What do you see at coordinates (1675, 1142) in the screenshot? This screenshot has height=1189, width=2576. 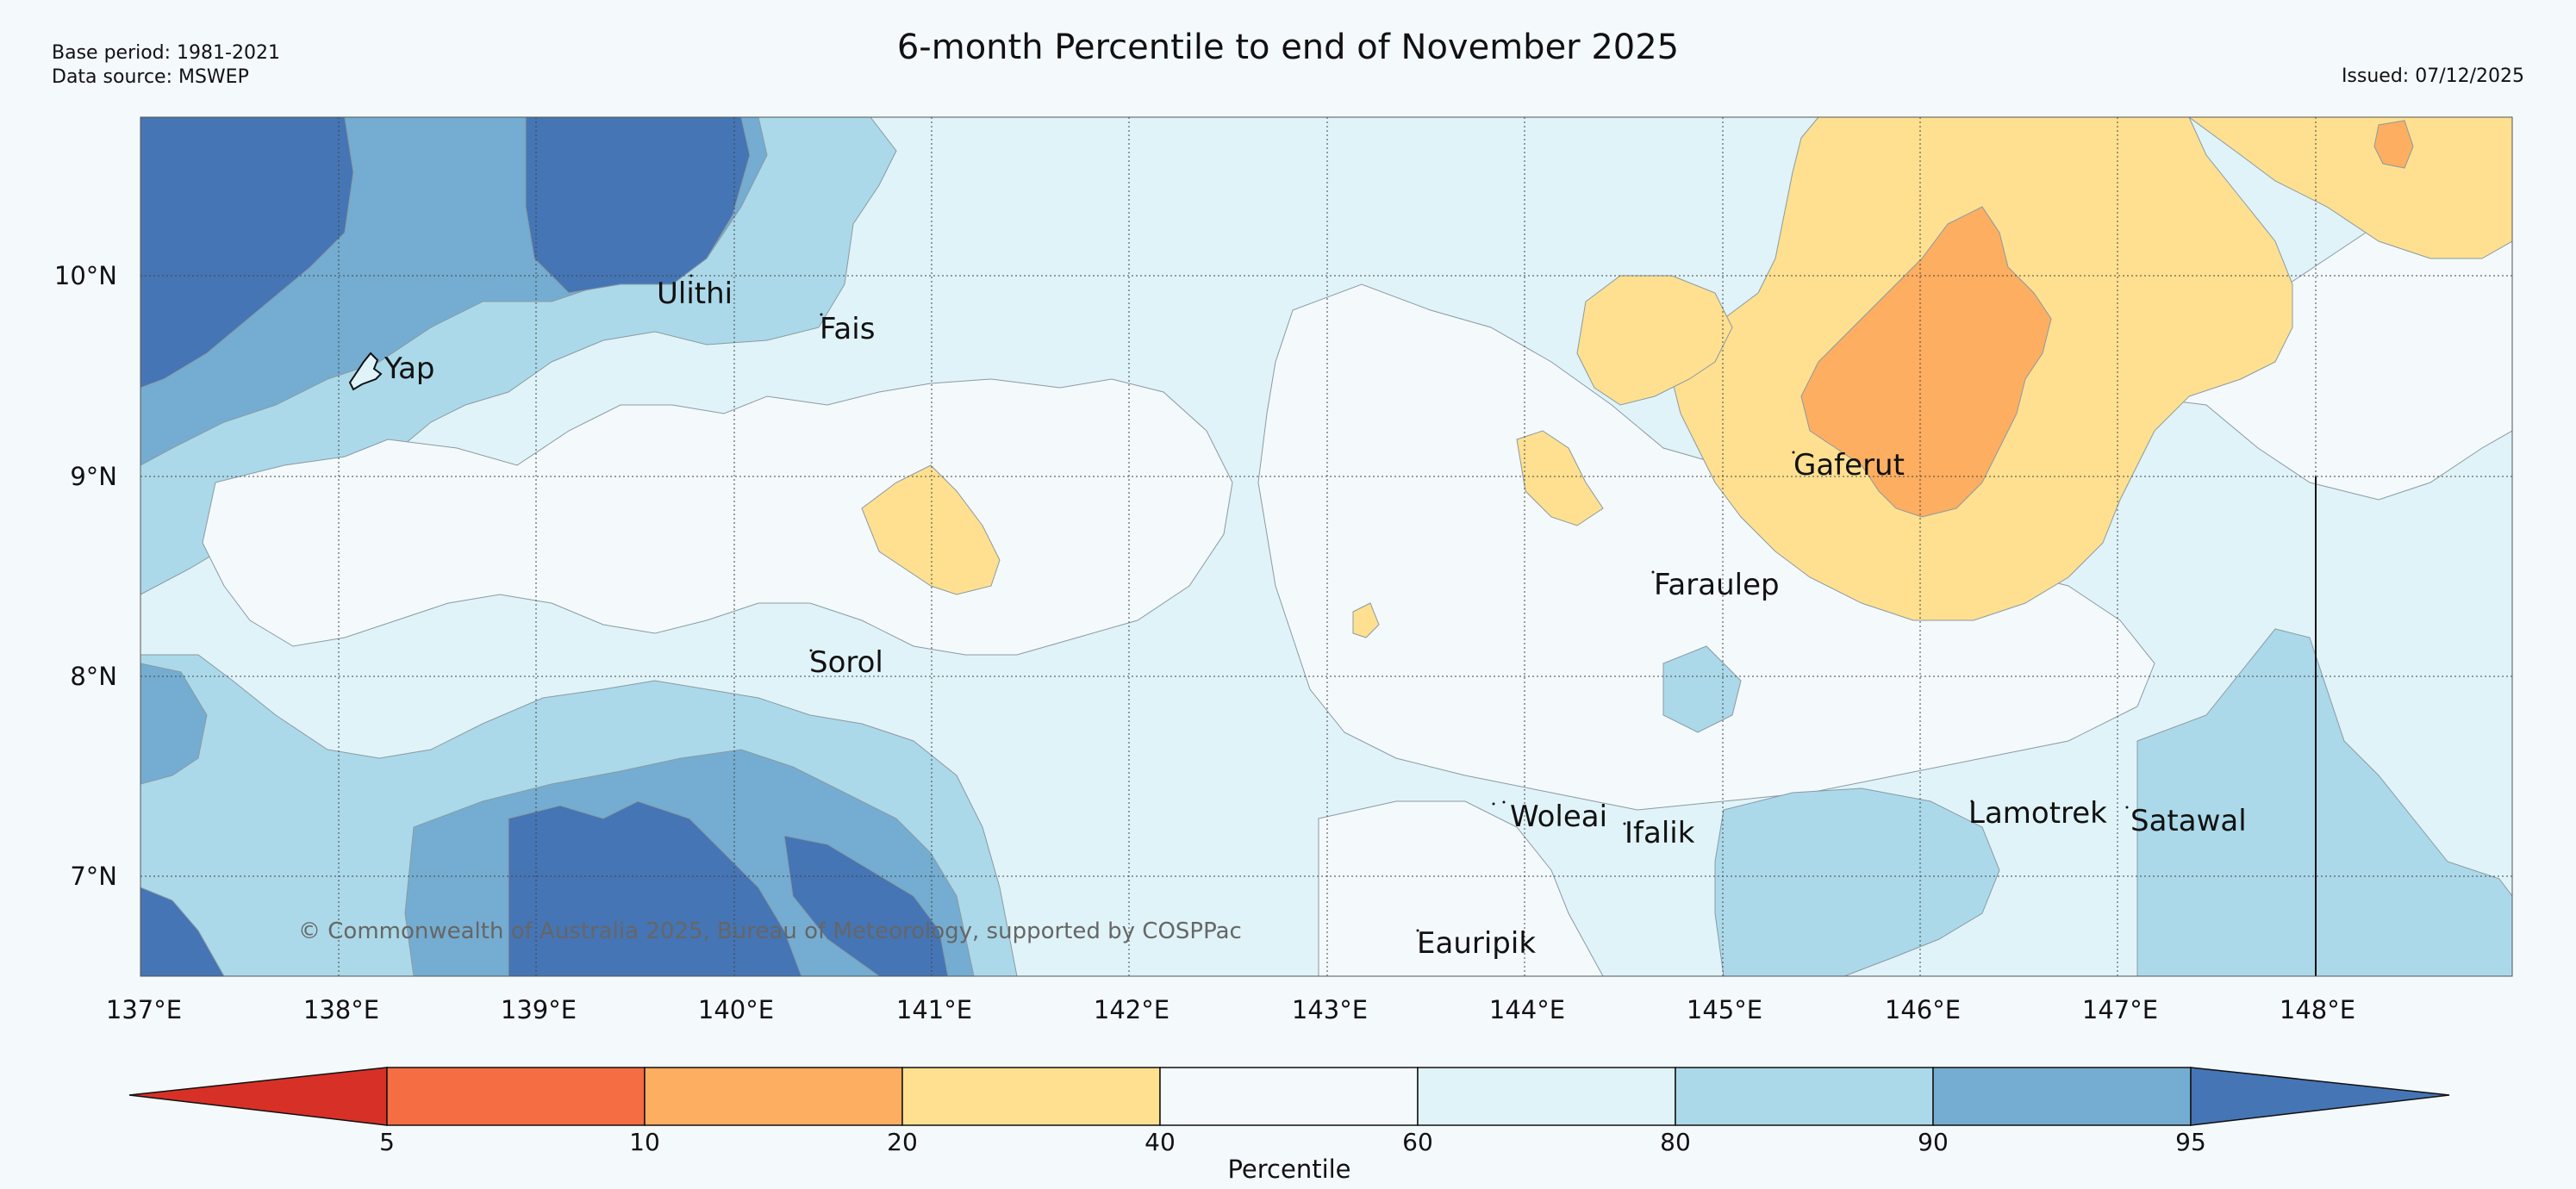 I see `colorbar-tick-80: 80` at bounding box center [1675, 1142].